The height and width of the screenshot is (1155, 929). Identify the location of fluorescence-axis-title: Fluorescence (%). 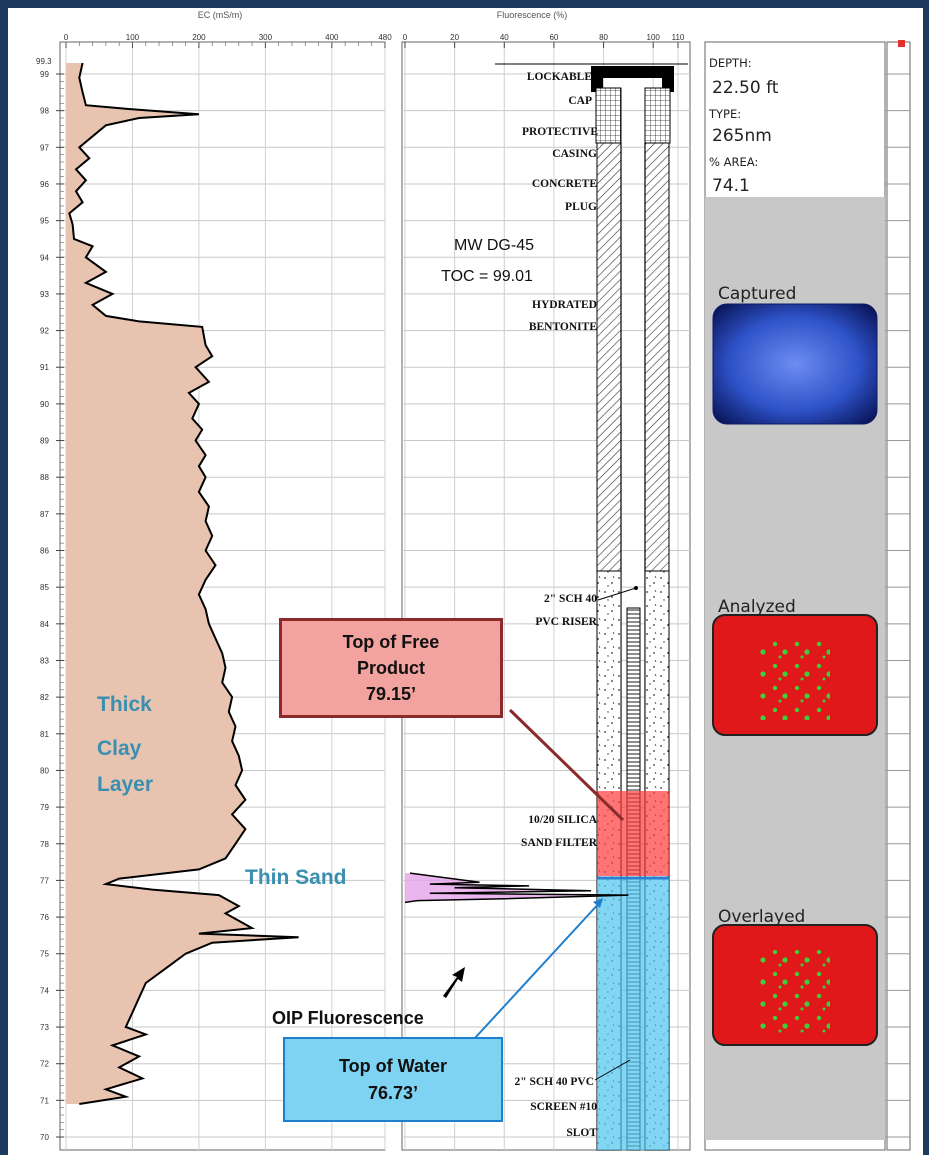
(532, 15).